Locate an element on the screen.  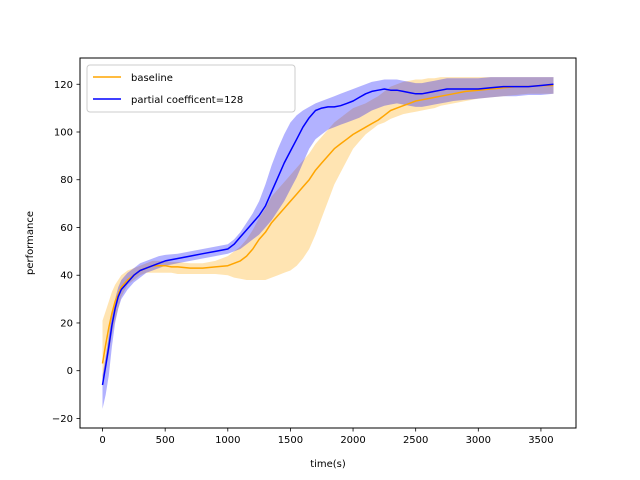
y-axis-ticks: −20 0 20 40 60 80 100 120 is located at coordinates (66, 252).